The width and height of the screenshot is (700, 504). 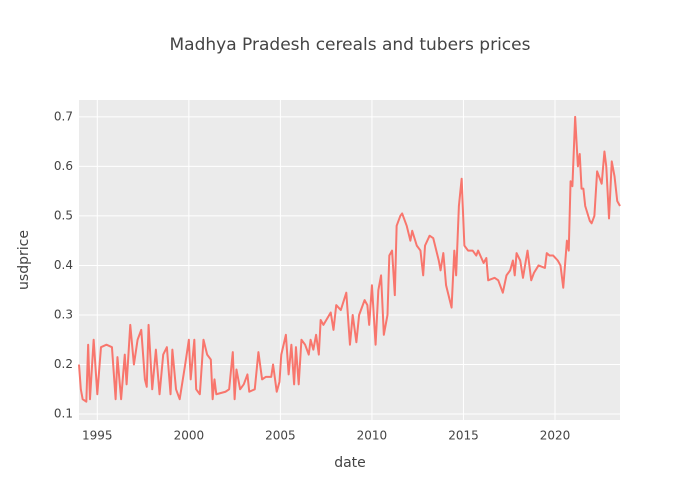 I want to click on x-tick-label: 2005, so click(x=280, y=436).